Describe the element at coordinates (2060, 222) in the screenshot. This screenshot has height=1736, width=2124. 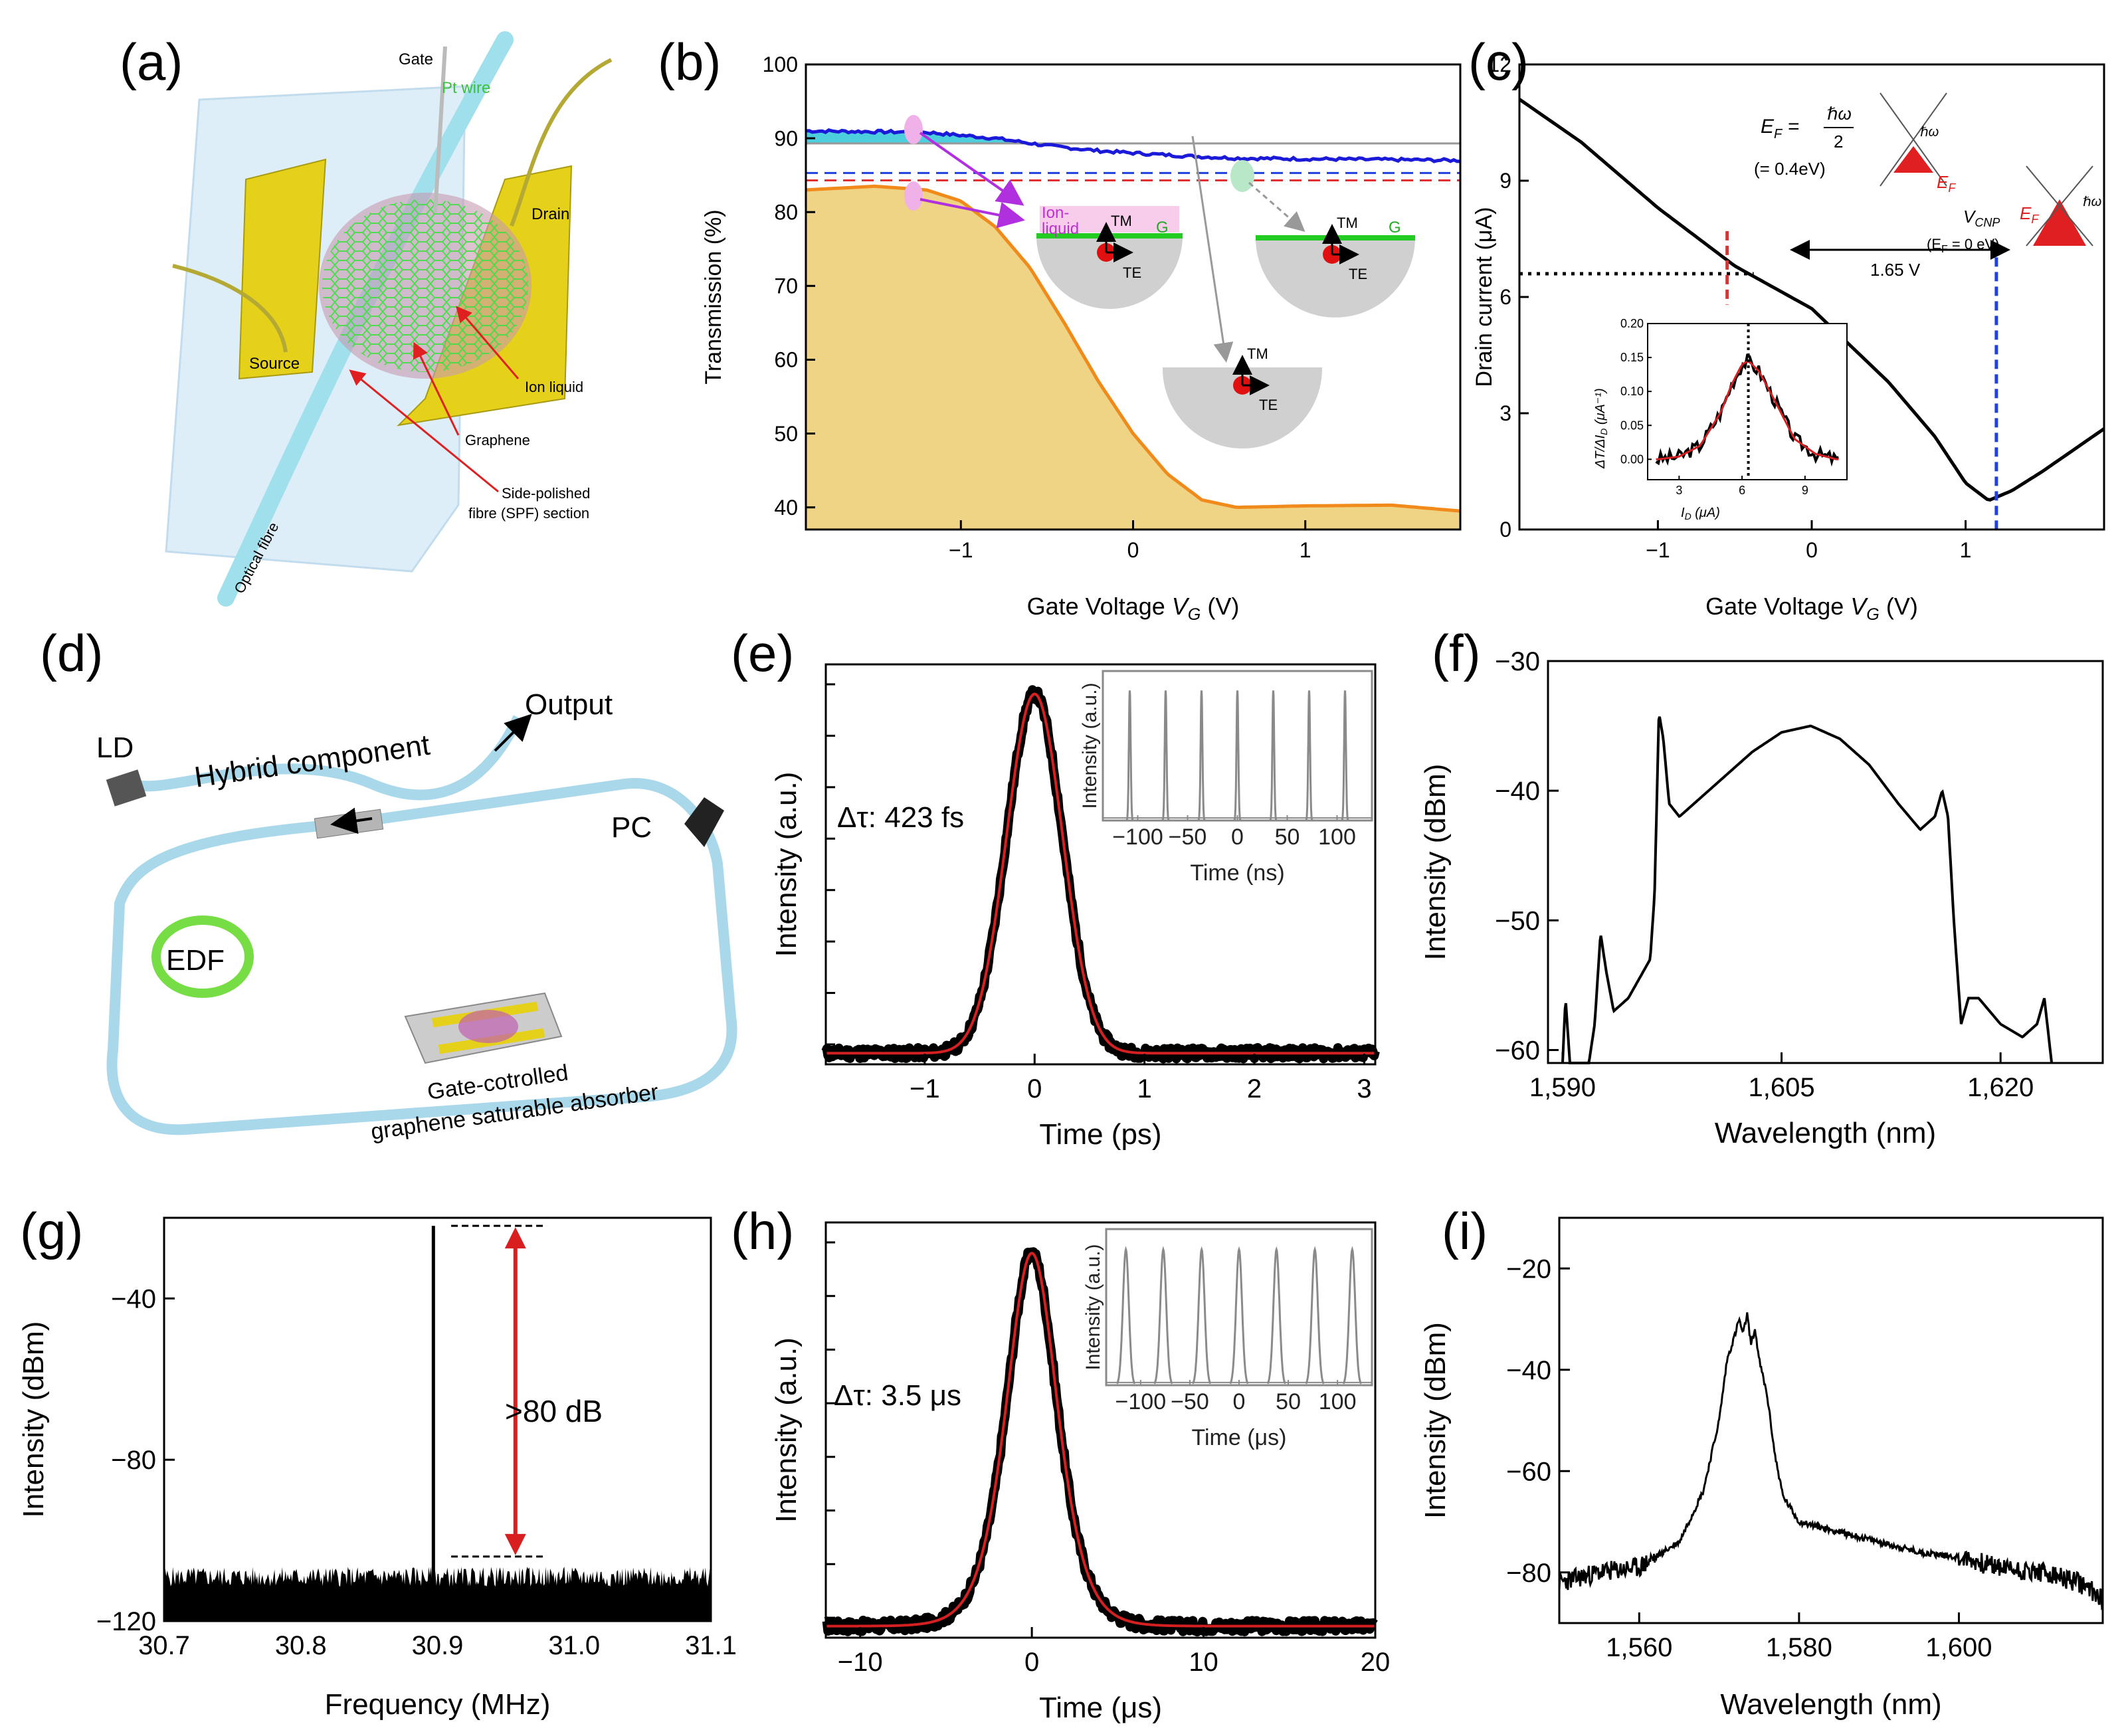
I see `fermi-fill` at that location.